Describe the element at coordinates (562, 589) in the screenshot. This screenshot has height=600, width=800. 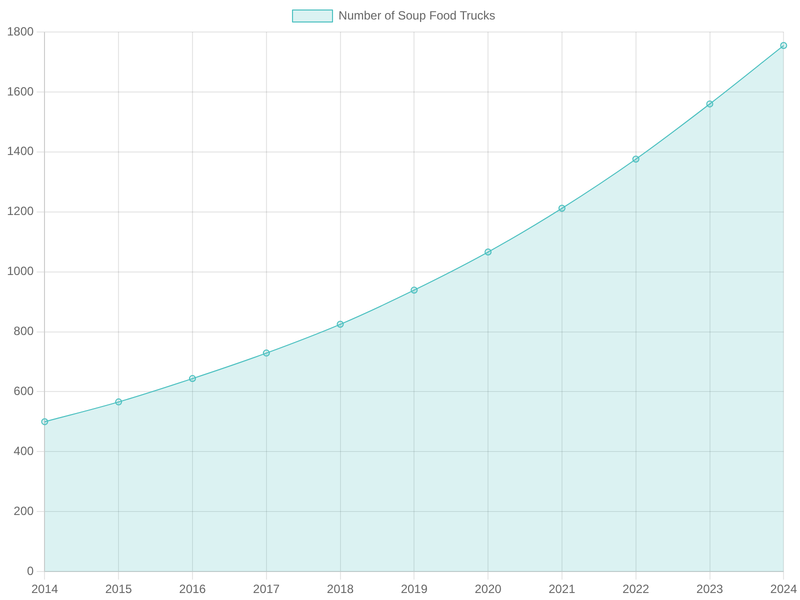
I see `x-tick-label: 2021` at that location.